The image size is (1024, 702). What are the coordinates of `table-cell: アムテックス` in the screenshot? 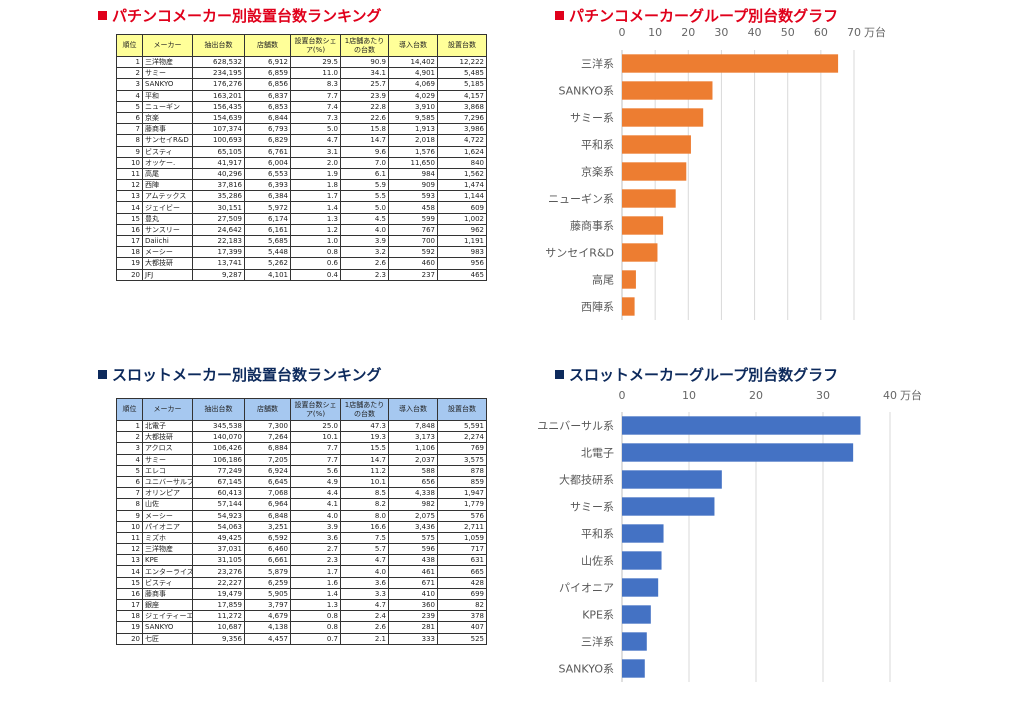 It's located at (167, 196).